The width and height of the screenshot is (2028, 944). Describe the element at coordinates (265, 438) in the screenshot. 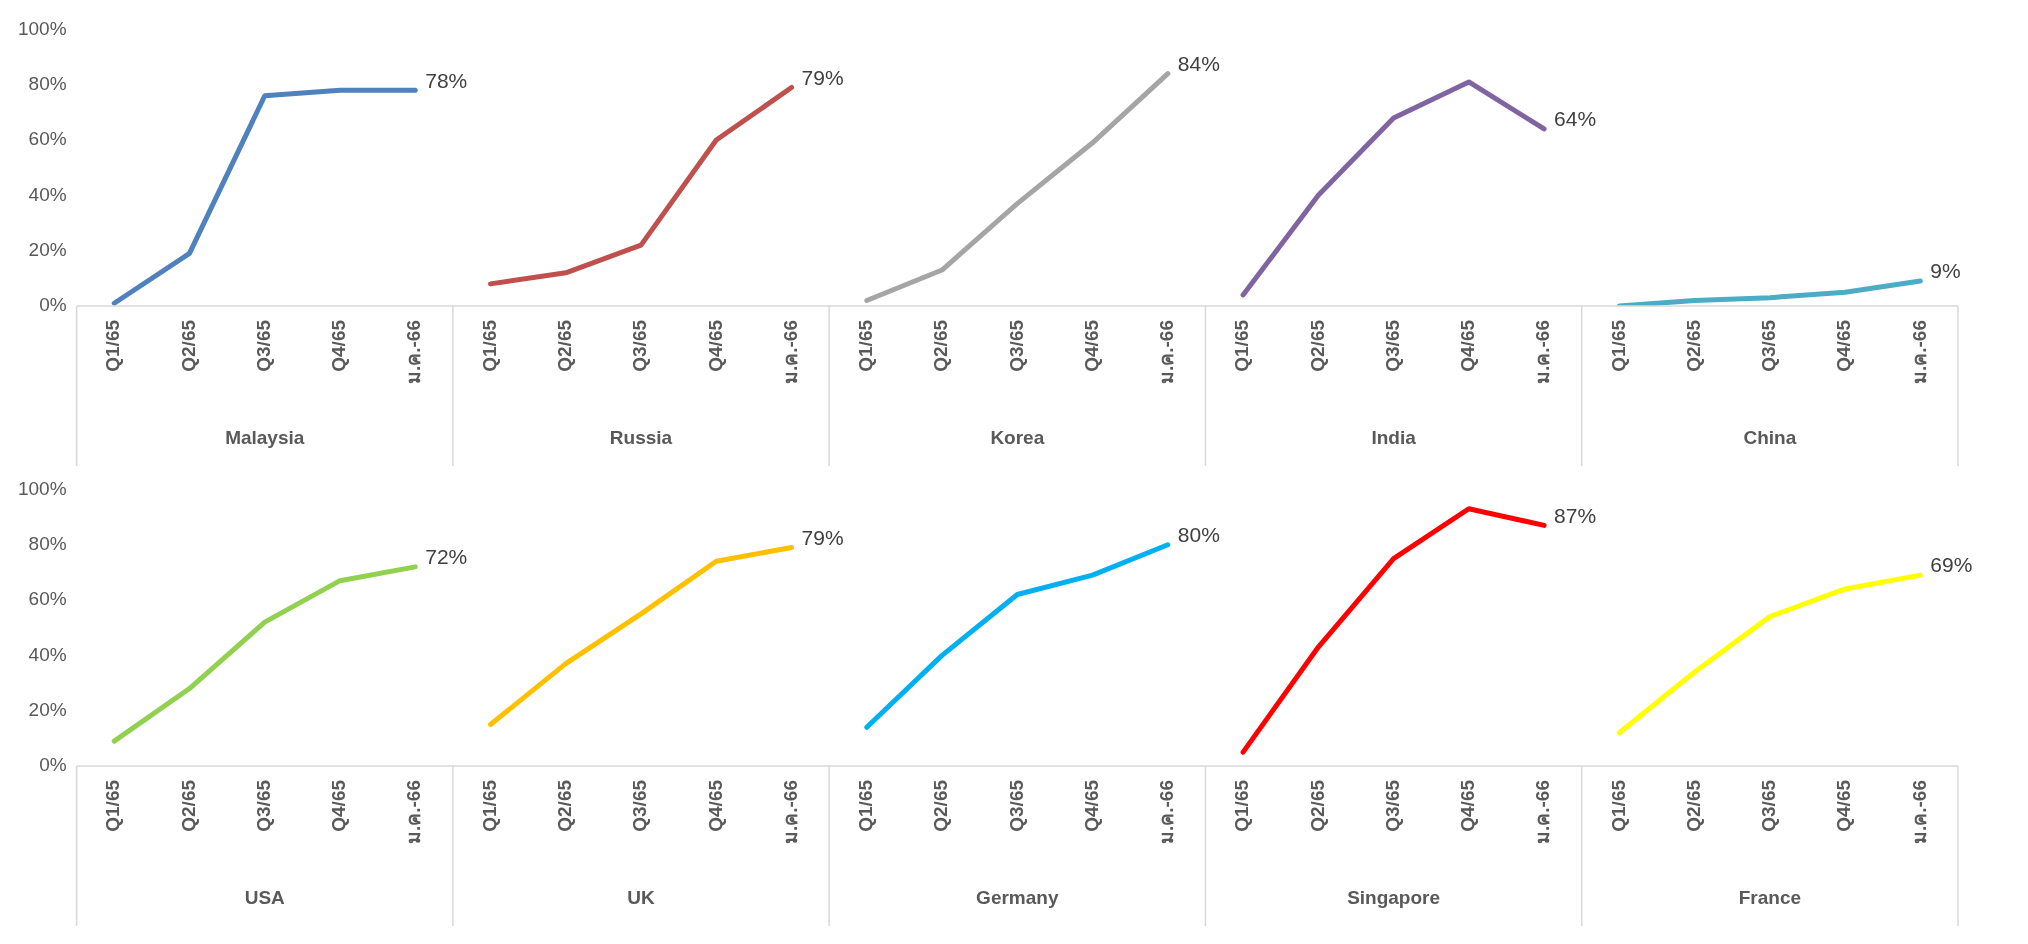

I see `text: Malaysia` at that location.